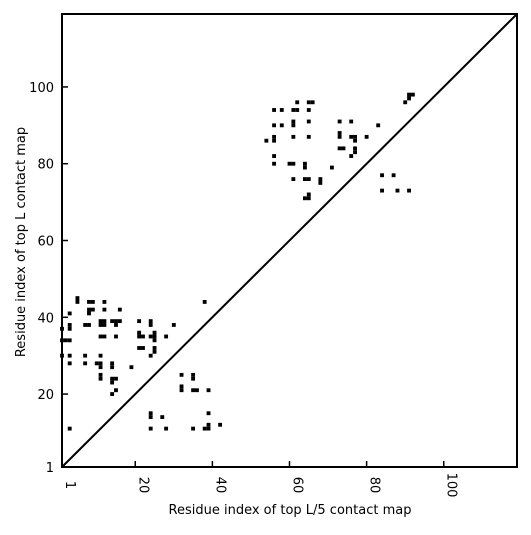 This screenshot has width=531, height=535. Describe the element at coordinates (374, 485) in the screenshot. I see `x-tick-label: 80` at that location.